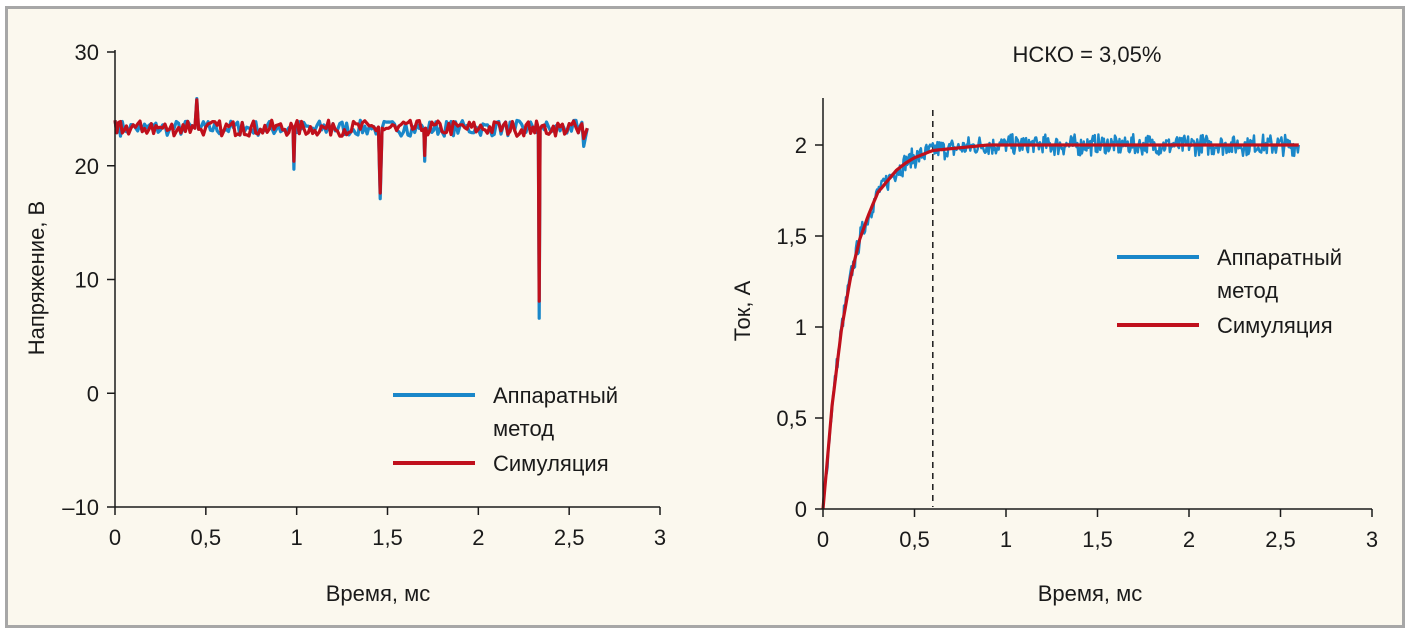 The width and height of the screenshot is (1416, 638). Describe the element at coordinates (801, 145) in the screenshot. I see `current-y-tick-label: 2` at that location.